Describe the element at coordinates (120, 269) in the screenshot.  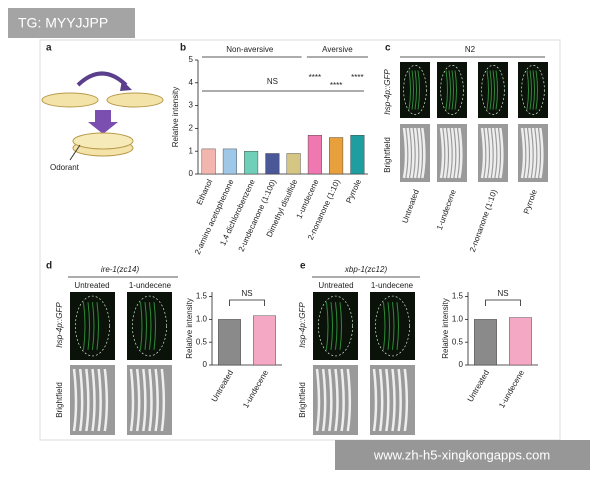
I see `panel-title: ire-1(zc14)` at that location.